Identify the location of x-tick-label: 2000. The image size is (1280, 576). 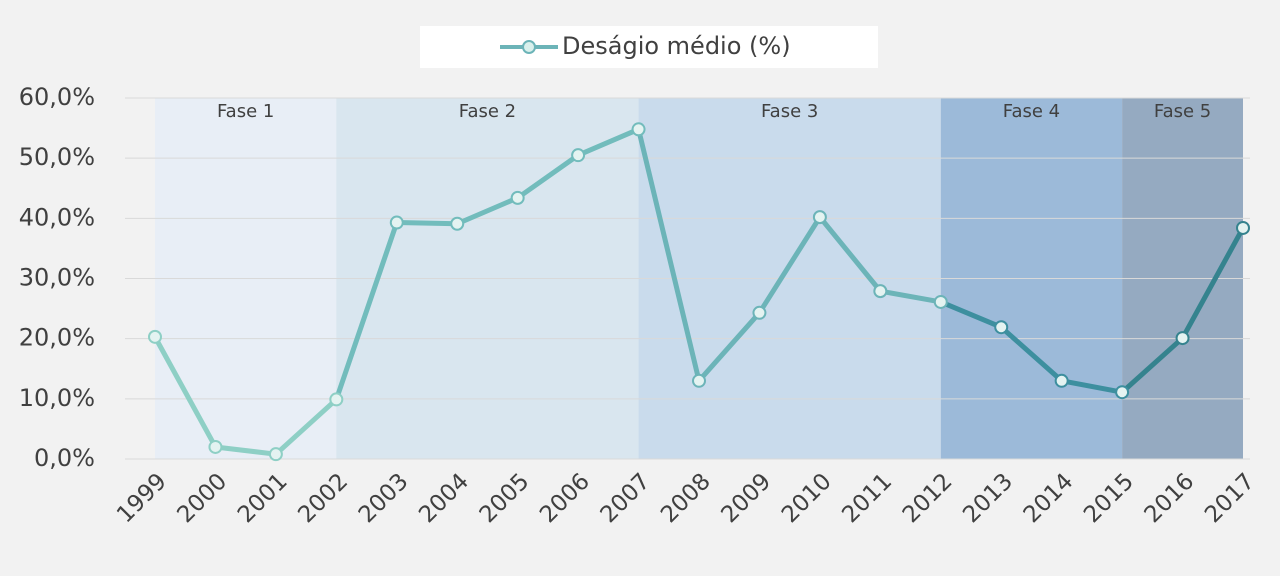
(202, 498).